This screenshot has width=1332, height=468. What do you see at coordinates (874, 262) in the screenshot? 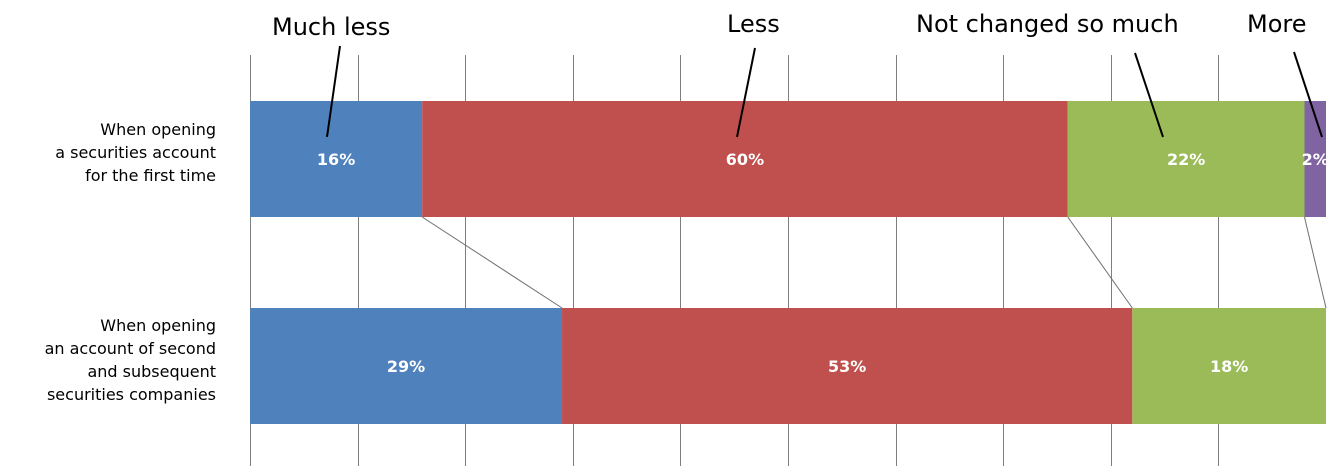
I see `series-lines` at bounding box center [874, 262].